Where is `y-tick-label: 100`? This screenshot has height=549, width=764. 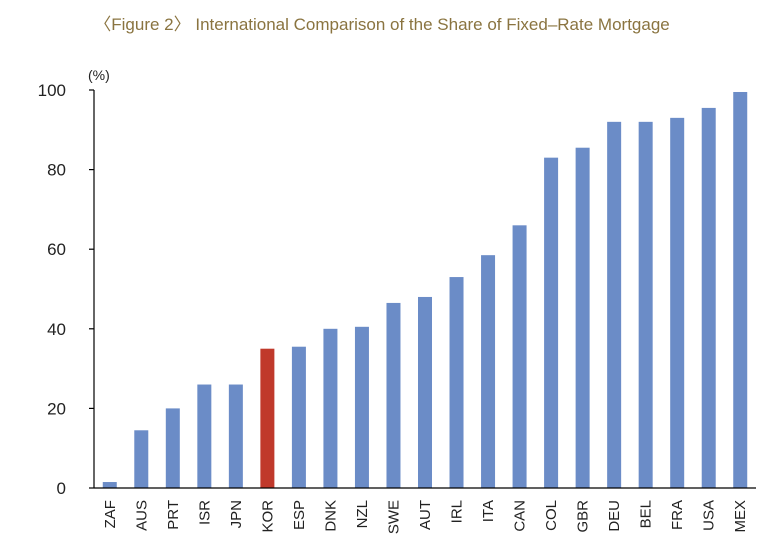
y-tick-label: 100 is located at coordinates (52, 90).